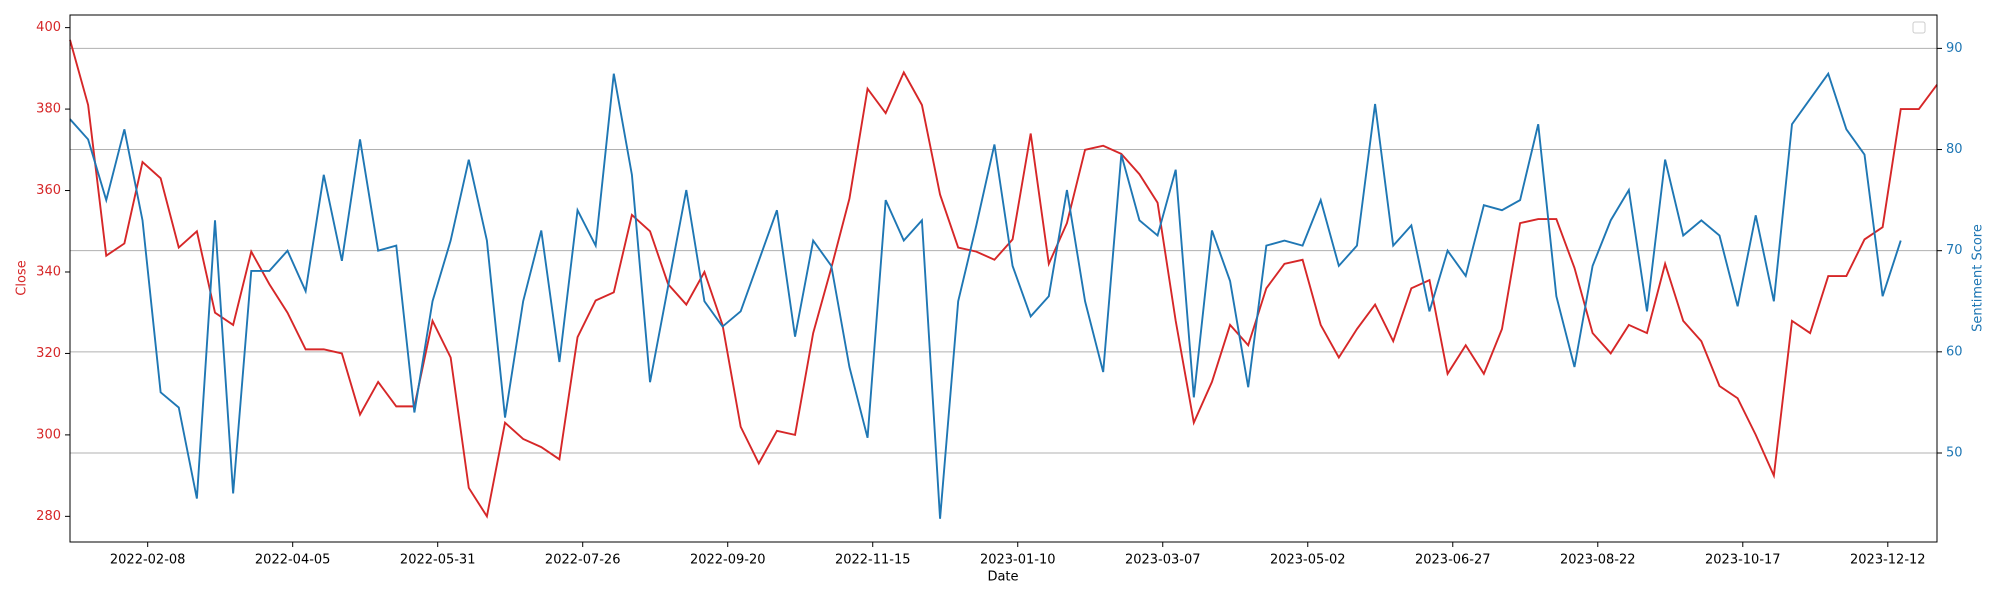 The width and height of the screenshot is (2000, 600). What do you see at coordinates (1453, 560) in the screenshot?
I see `x-tick-label: 2023-06-27` at bounding box center [1453, 560].